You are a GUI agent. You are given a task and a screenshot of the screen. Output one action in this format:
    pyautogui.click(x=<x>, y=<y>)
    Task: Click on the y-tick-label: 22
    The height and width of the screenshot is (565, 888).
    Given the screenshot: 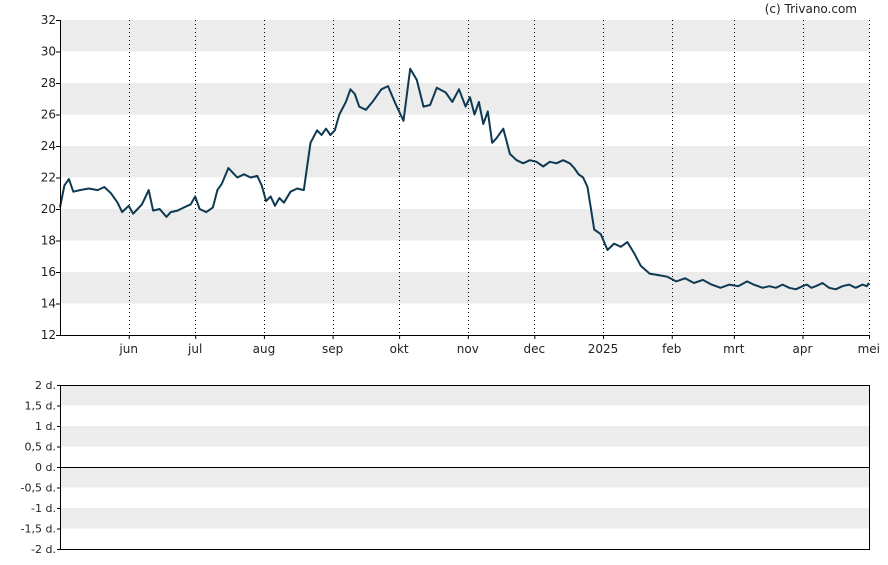 What is the action you would take?
    pyautogui.click(x=48, y=178)
    